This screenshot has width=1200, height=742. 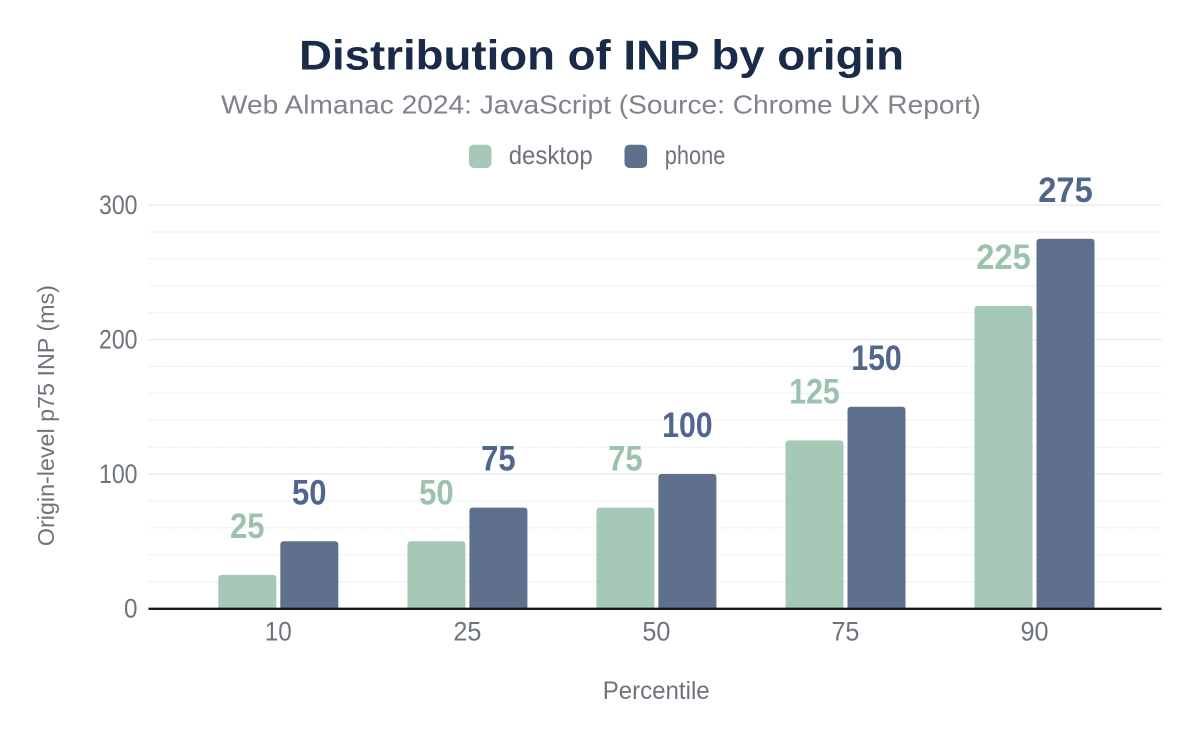 What do you see at coordinates (695, 155) in the screenshot?
I see `svg-text: phone` at bounding box center [695, 155].